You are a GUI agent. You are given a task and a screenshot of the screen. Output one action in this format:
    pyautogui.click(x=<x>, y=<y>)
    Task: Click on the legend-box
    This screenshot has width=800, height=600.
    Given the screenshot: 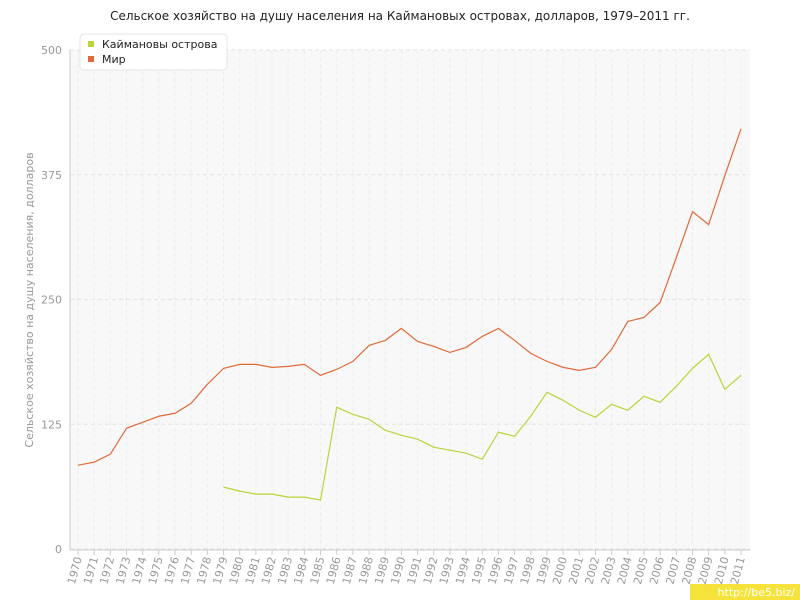 What is the action you would take?
    pyautogui.click(x=153, y=52)
    